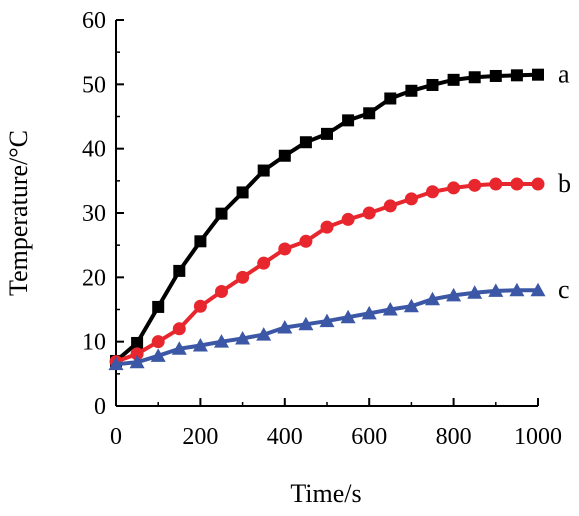  I want to click on y-tick-label: 40, so click(94, 150).